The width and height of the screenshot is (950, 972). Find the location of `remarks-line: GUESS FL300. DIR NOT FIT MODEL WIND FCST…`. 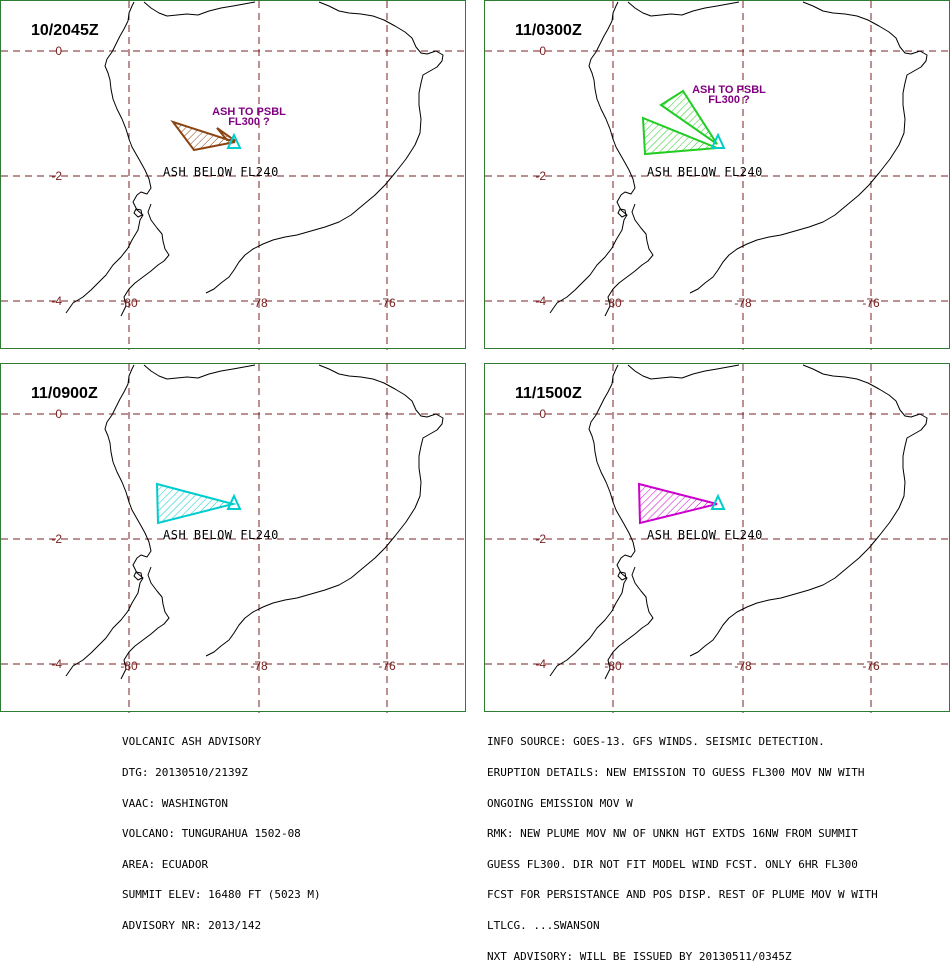

remarks-line: GUESS FL300. DIR NOT FIT MODEL WIND FCST… is located at coordinates (672, 864).